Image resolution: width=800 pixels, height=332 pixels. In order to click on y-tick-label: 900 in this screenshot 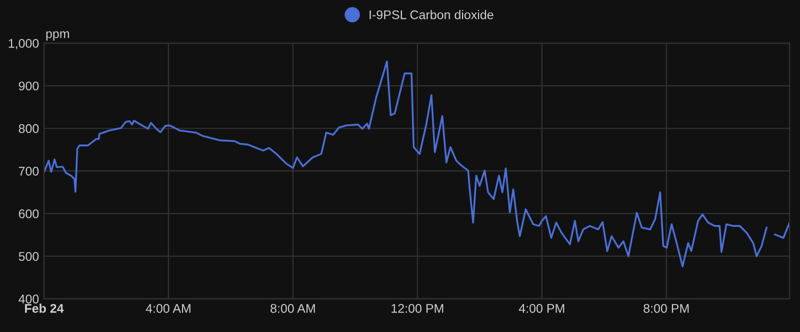, I will do `click(28, 86)`.